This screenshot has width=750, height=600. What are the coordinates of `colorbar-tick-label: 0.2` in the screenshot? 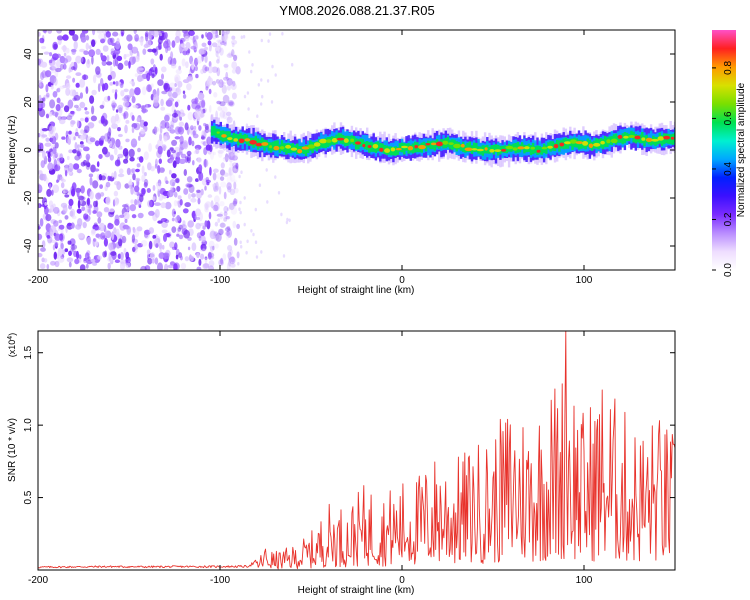 It's located at (728, 219).